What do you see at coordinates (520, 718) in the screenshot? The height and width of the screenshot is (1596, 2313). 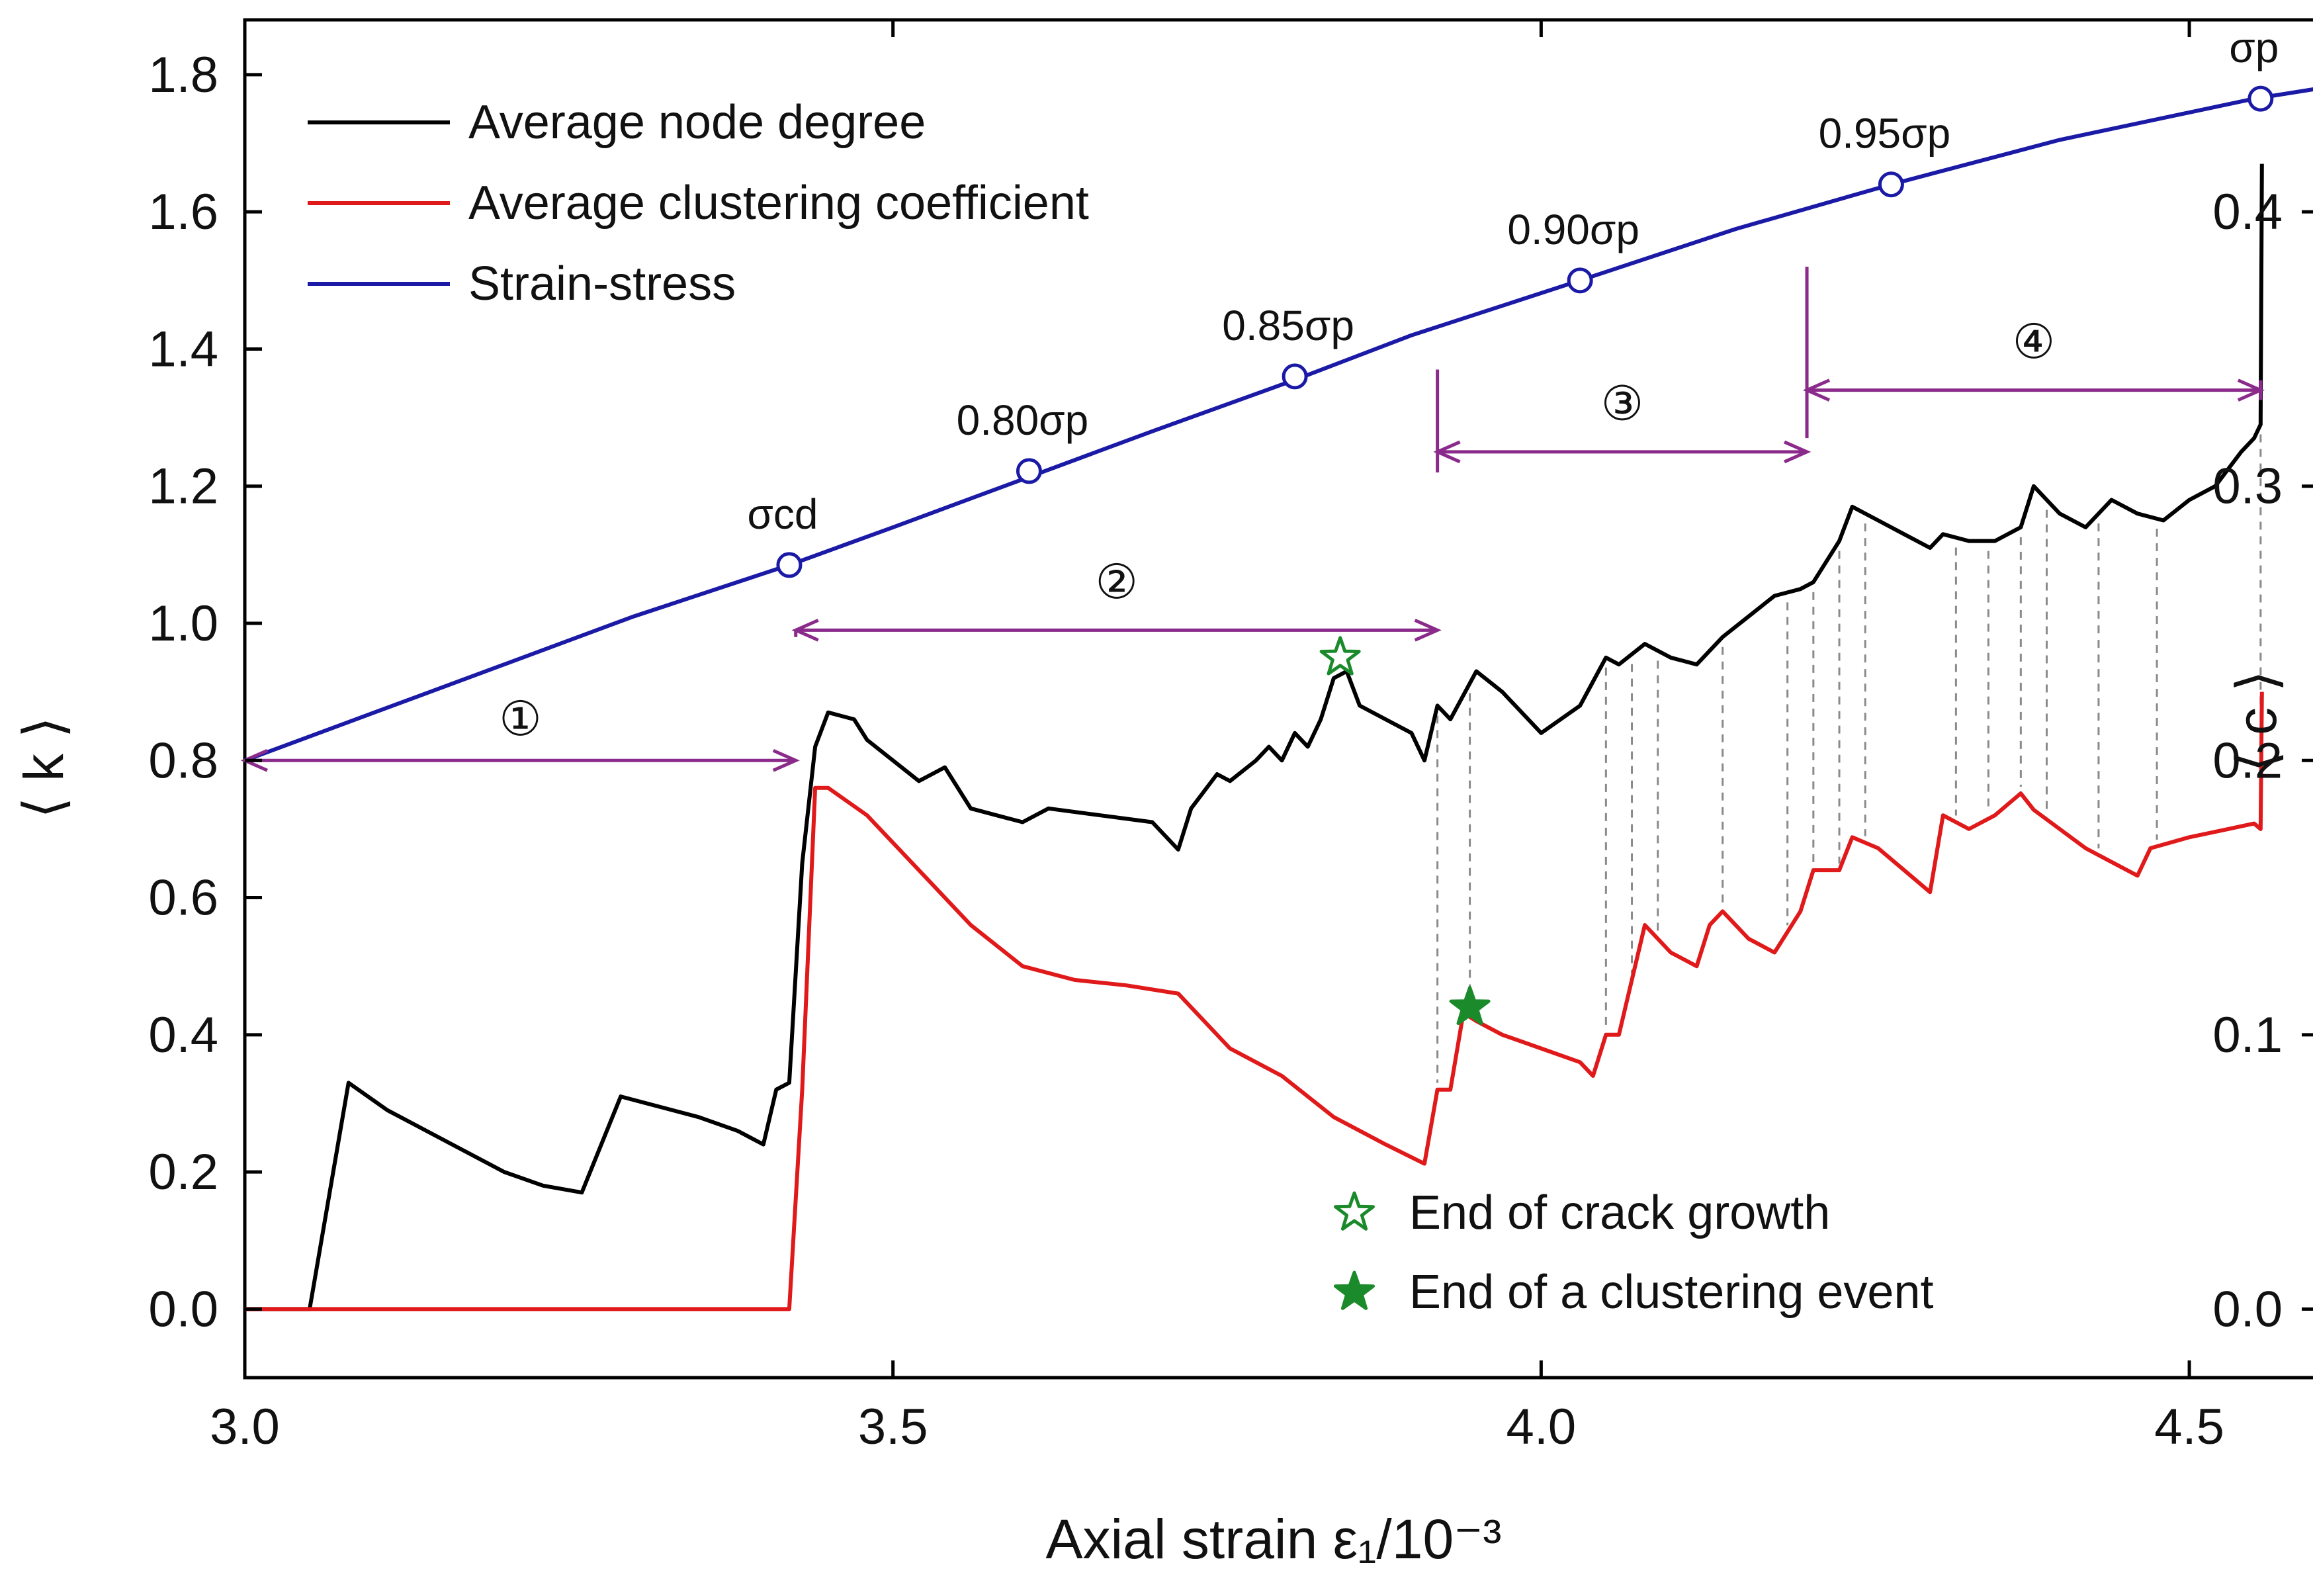 I see `stage-label: ①` at bounding box center [520, 718].